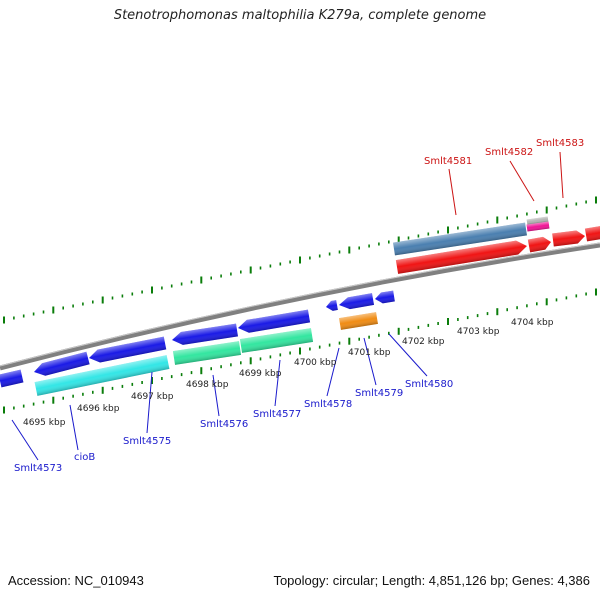 This screenshot has width=600, height=600. I want to click on gene-smlt4575-shade, so click(102, 375).